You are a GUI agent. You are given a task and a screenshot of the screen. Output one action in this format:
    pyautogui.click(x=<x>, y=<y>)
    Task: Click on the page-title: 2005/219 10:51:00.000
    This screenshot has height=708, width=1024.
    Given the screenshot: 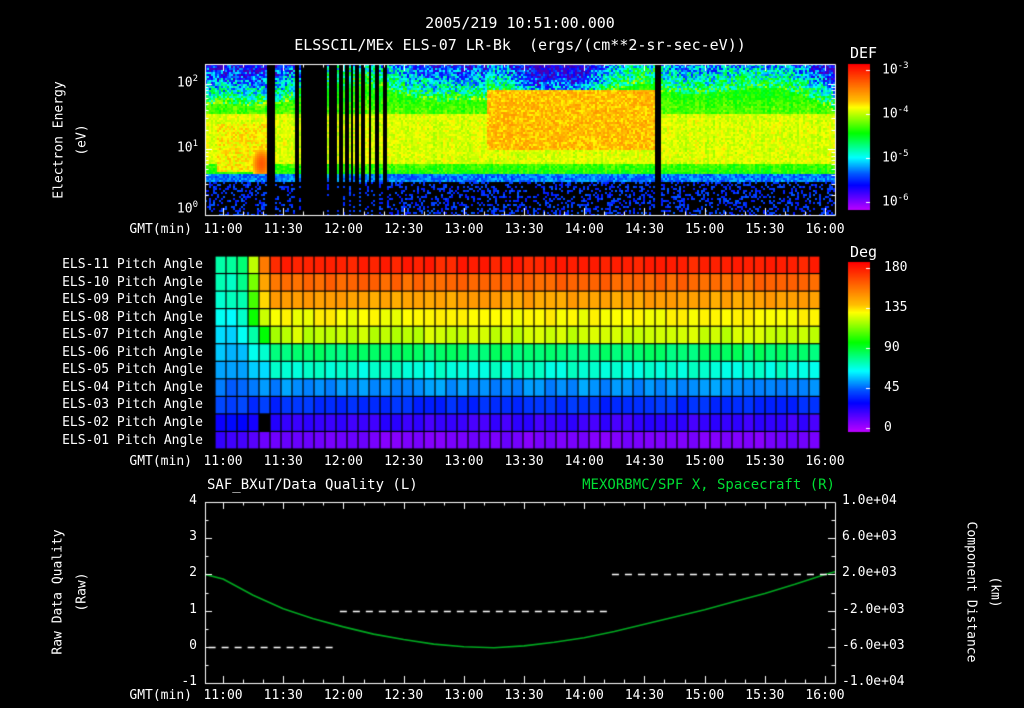 What is the action you would take?
    pyautogui.click(x=520, y=23)
    